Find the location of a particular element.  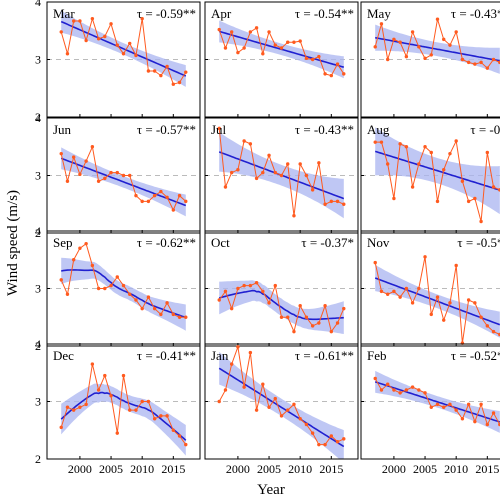

panel-sep: Sep τ = -0.62** 2 3 4 is located at coordinates (118, 288).